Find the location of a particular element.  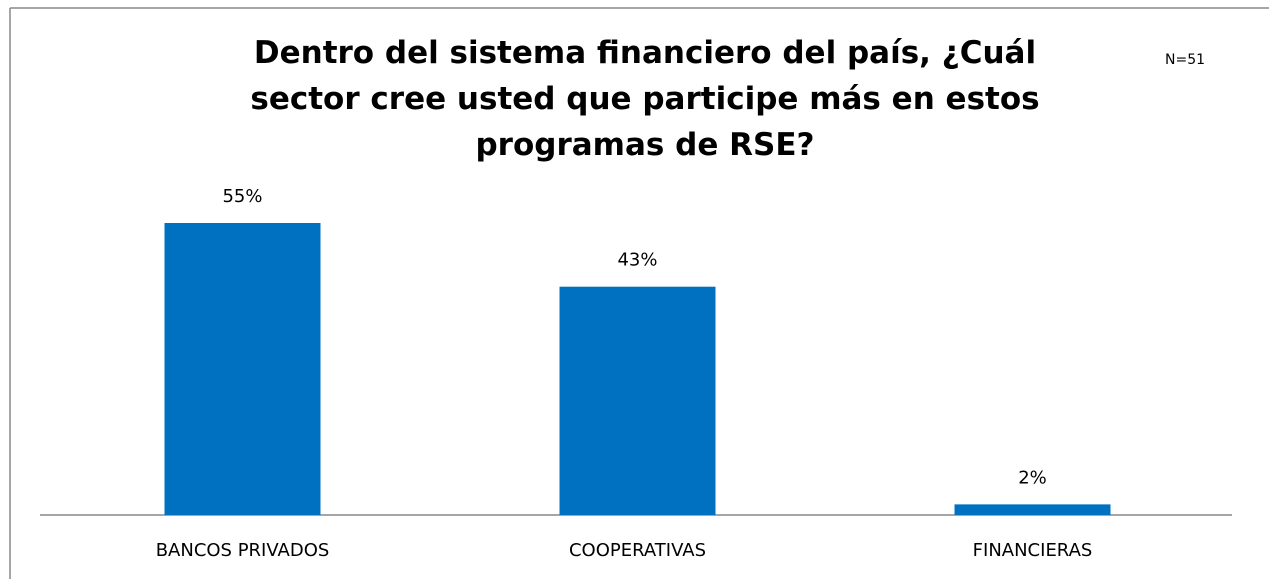

x-tick-label: FINANCIERAS is located at coordinates (1033, 550).